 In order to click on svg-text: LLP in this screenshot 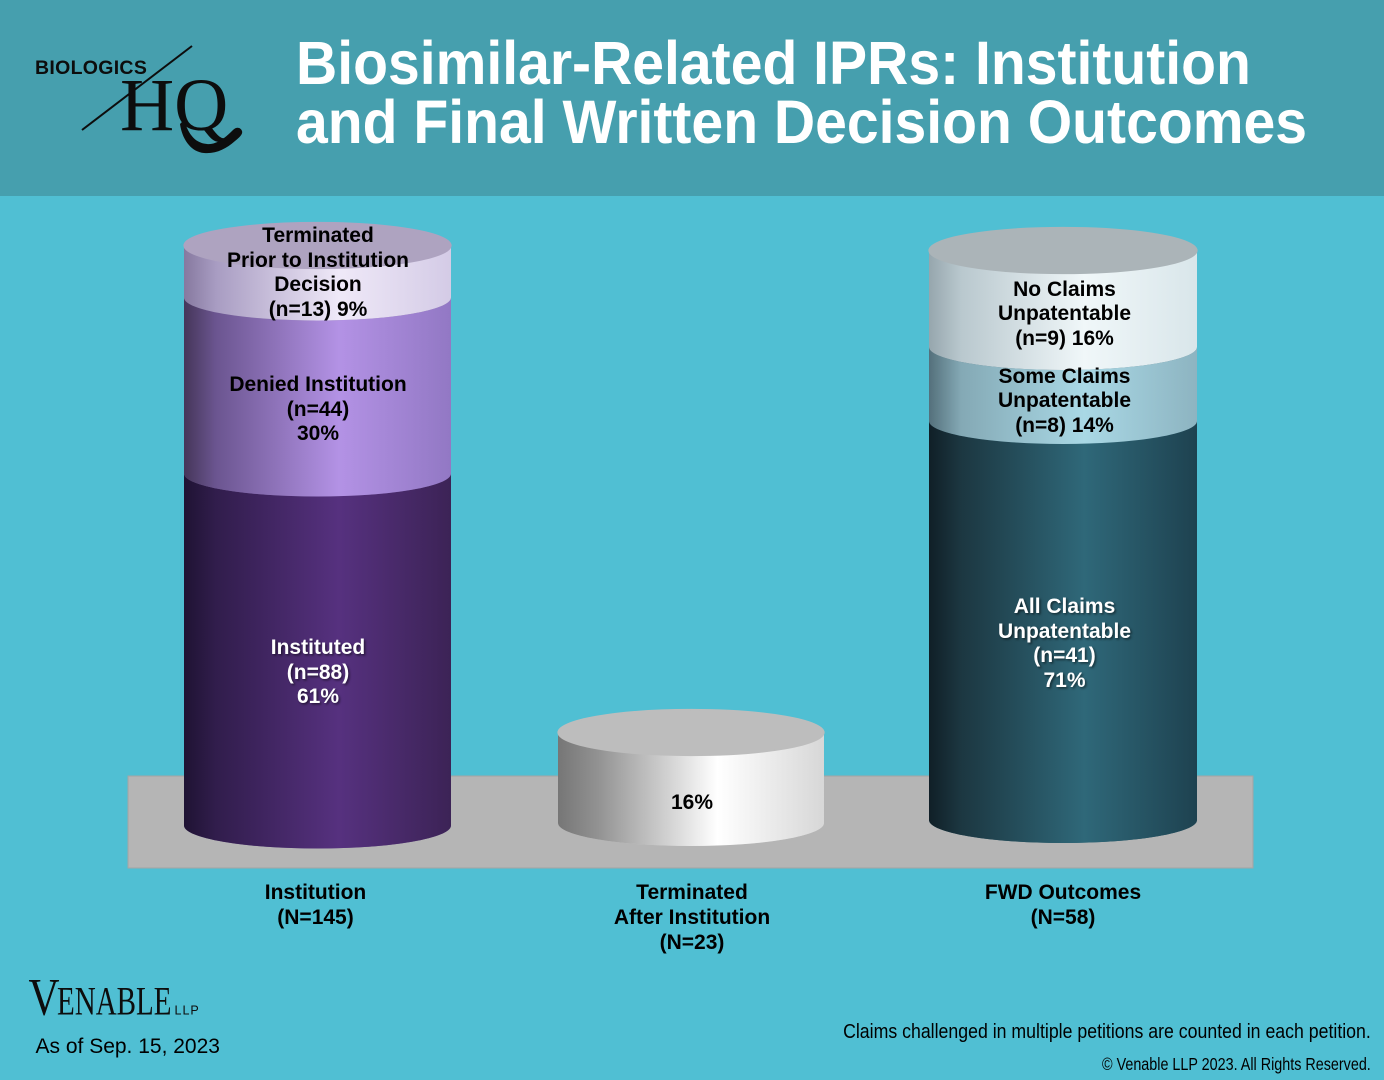, I will do `click(187, 1010)`.